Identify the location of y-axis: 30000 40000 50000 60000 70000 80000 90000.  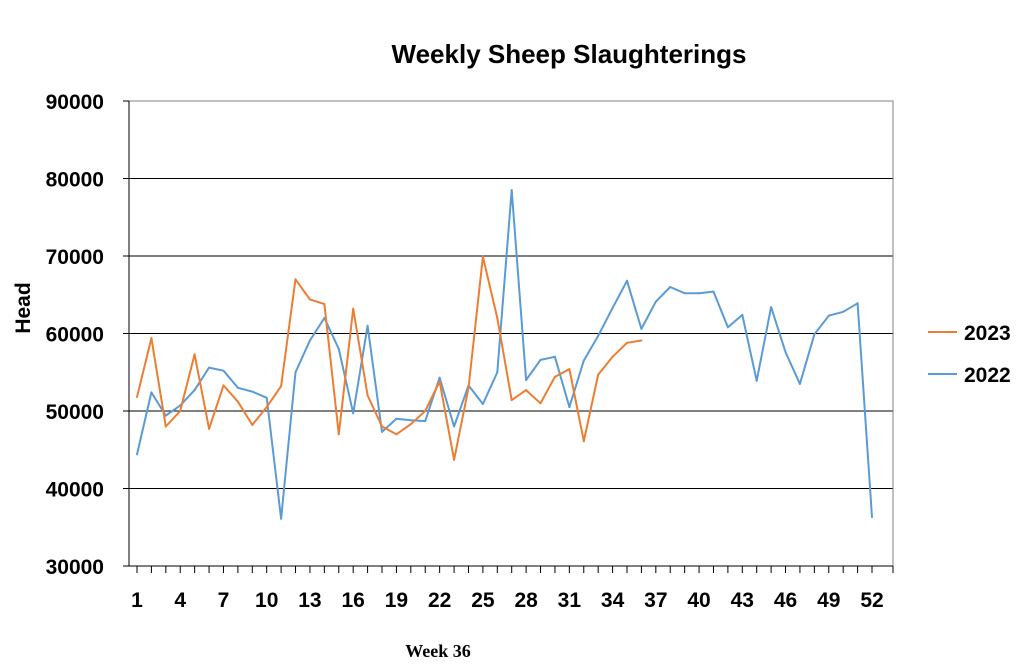
(88, 335).